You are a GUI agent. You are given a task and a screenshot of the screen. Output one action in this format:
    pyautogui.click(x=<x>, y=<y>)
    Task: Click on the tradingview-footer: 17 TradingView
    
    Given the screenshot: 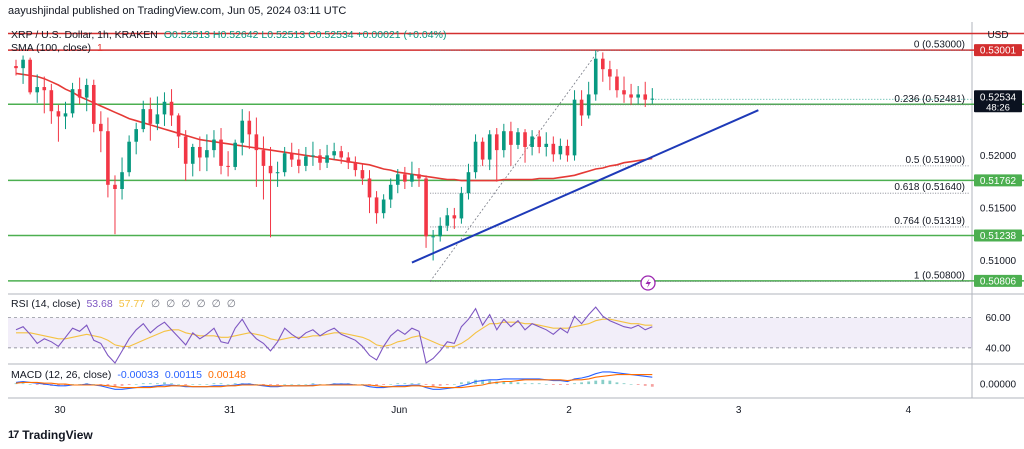 What is the action you would take?
    pyautogui.click(x=50, y=435)
    